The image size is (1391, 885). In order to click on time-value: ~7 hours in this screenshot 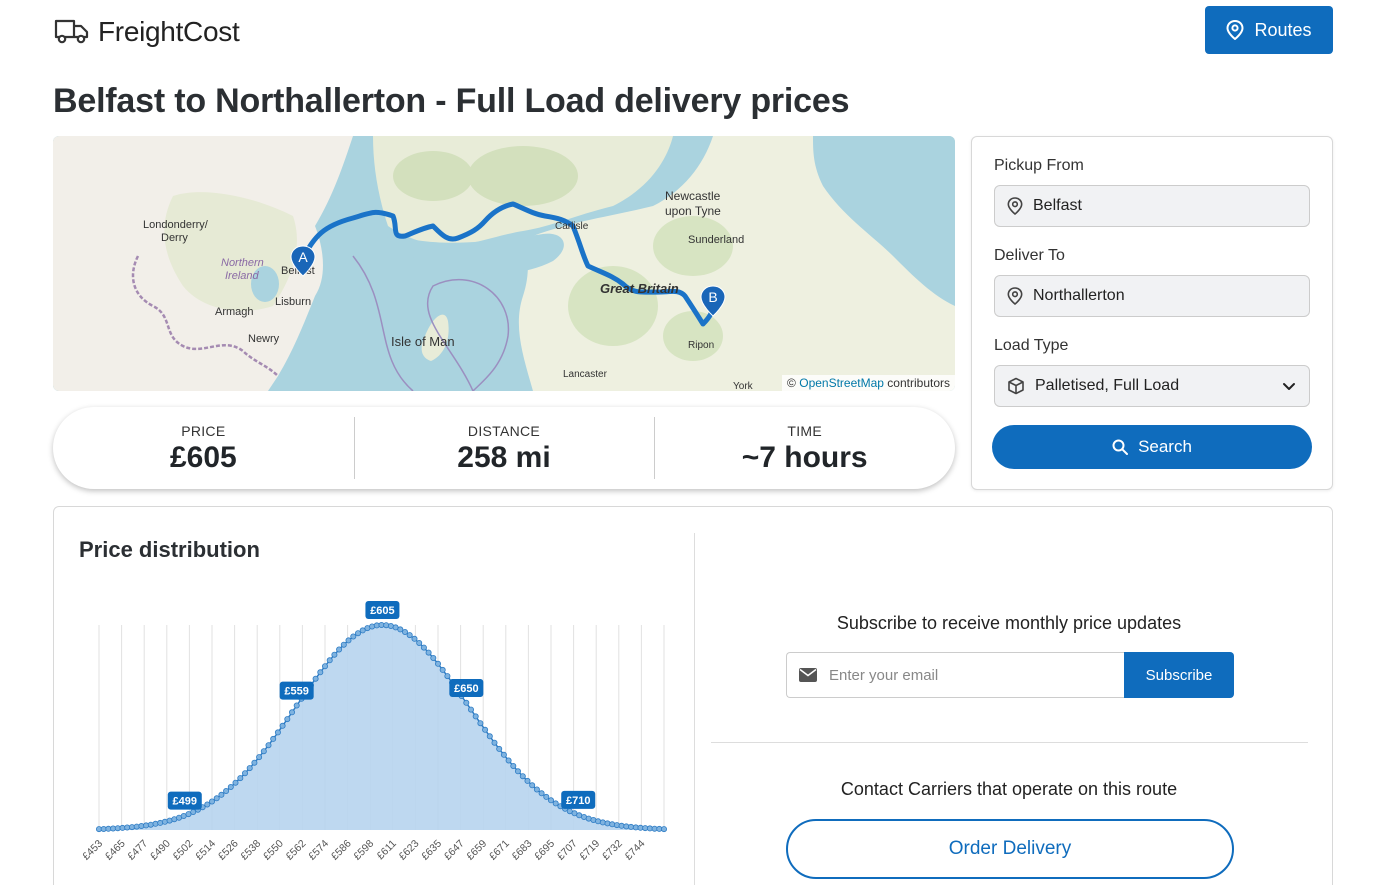, I will do `click(804, 457)`.